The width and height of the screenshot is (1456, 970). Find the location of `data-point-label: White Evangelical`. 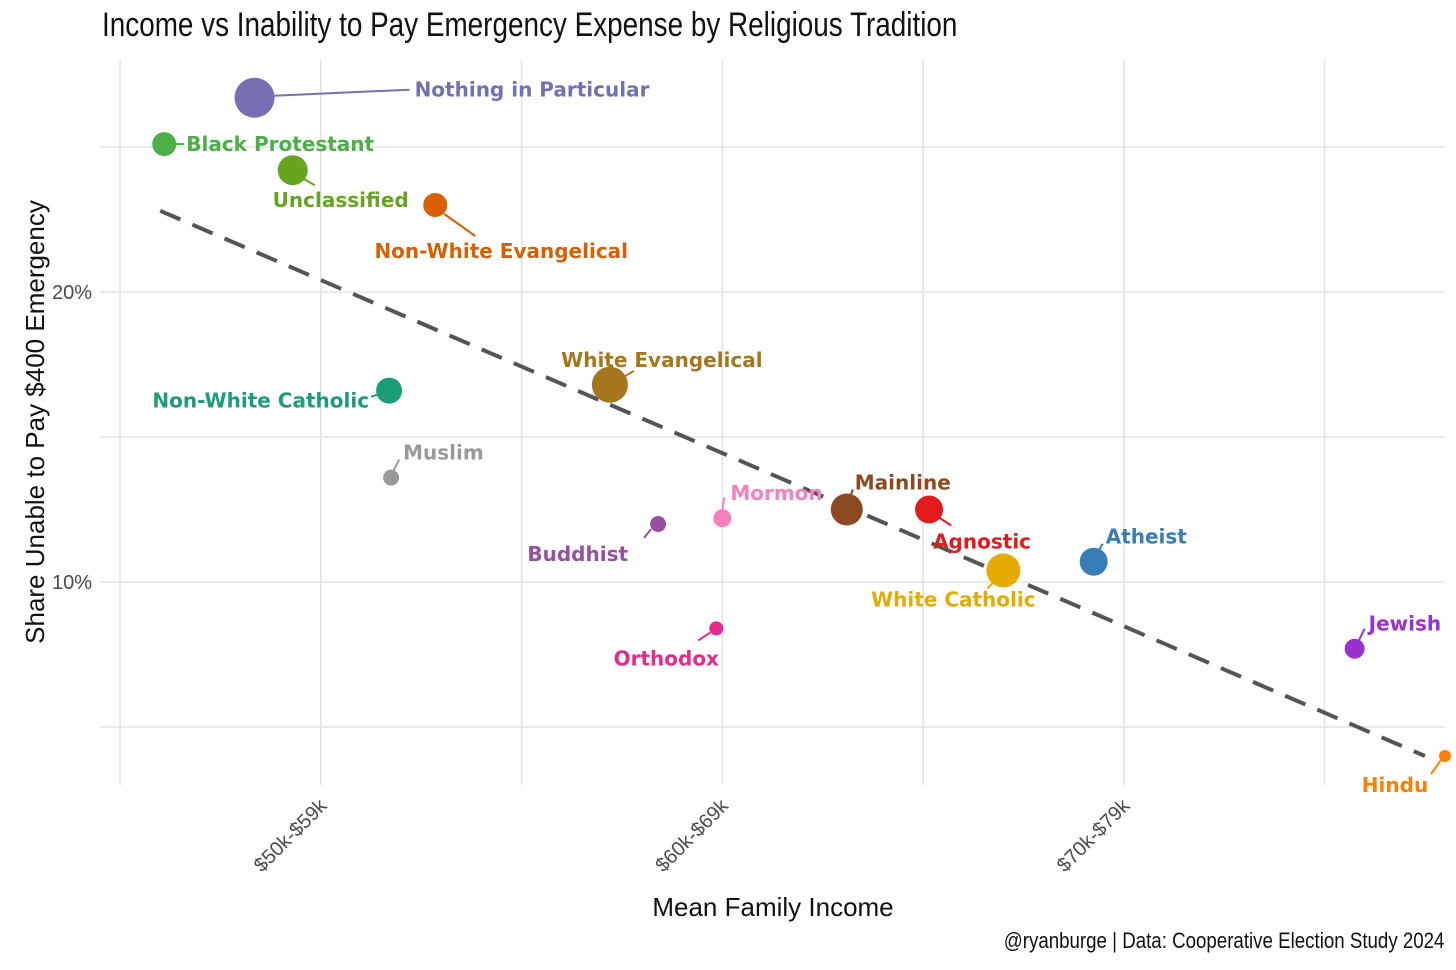

data-point-label: White Evangelical is located at coordinates (661, 360).